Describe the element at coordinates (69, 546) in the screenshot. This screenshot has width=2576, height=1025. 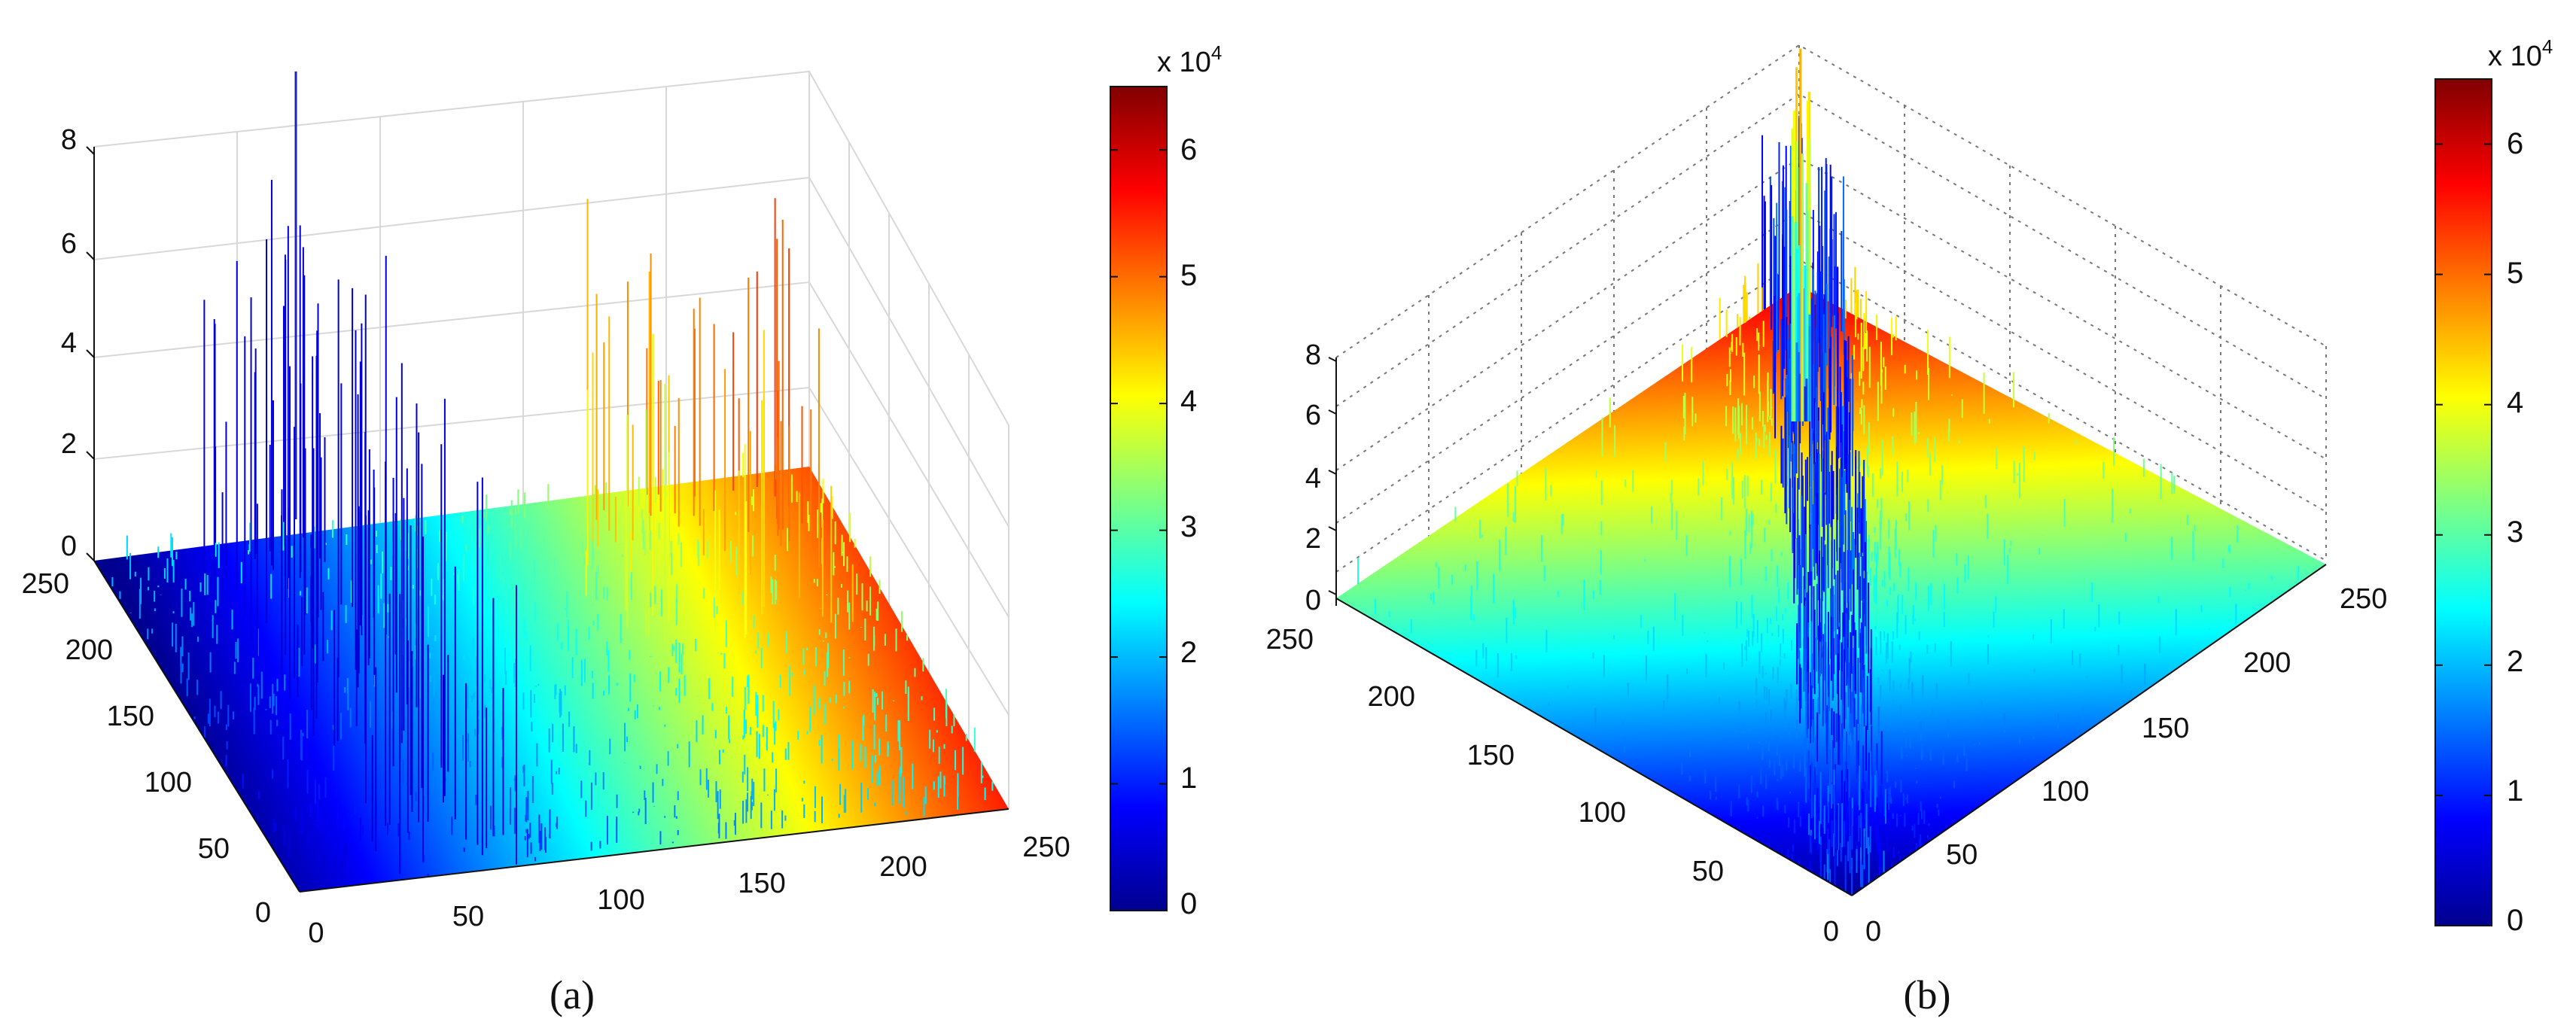
I see `panel-a-z-tick: 0` at that location.